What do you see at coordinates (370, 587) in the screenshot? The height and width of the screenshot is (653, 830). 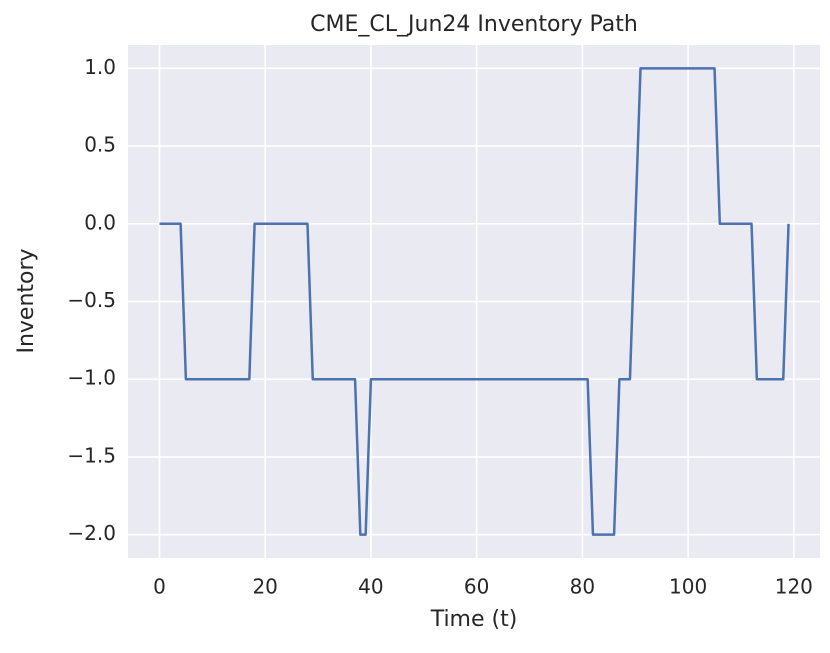 I see `x-tick-label: 40` at bounding box center [370, 587].